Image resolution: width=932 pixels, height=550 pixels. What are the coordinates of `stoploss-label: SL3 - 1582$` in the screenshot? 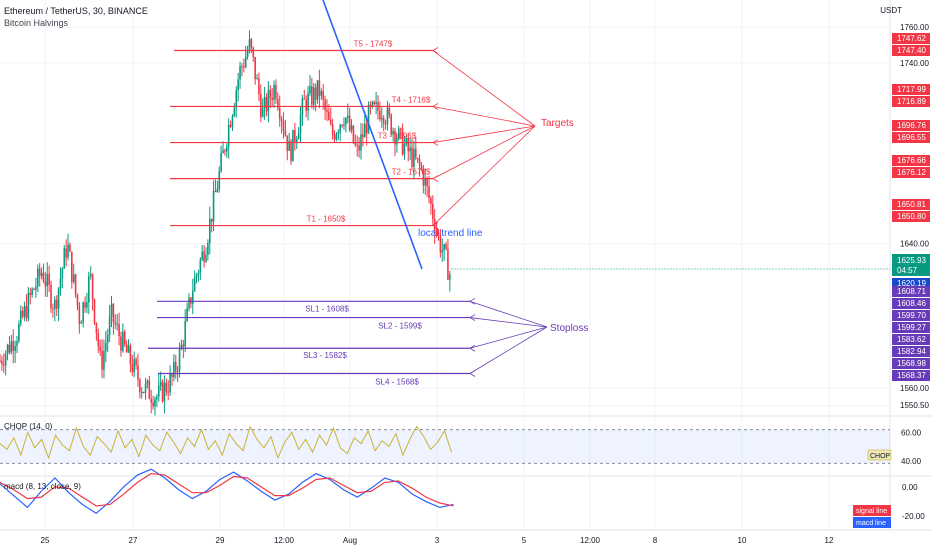 It's located at (325, 355).